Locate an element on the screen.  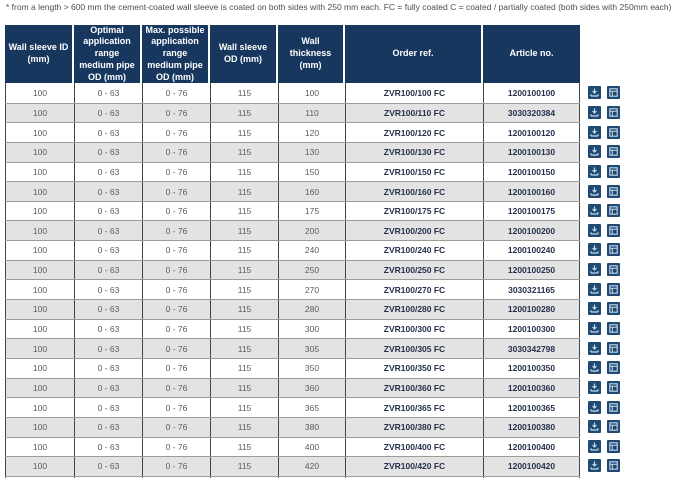
column-header-wall-thickness: Wall thickness (mm) is located at coordinates (311, 54).